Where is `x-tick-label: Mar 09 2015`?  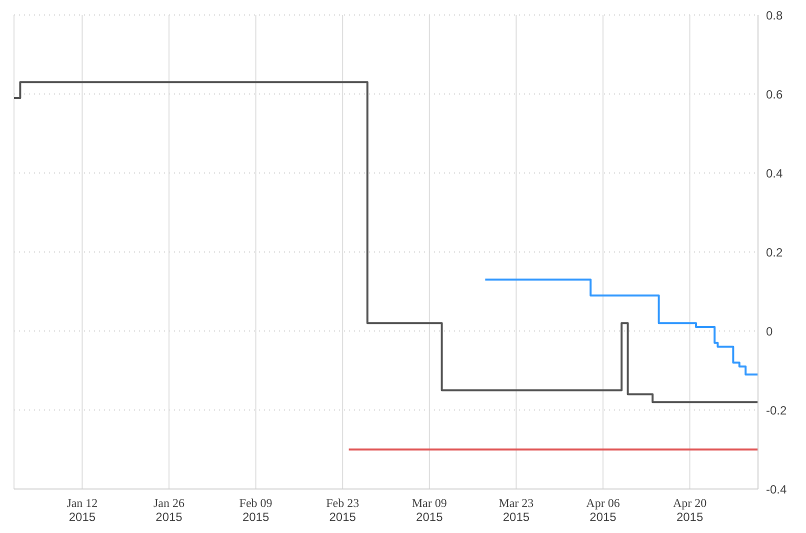
x-tick-label: Mar 09 2015 is located at coordinates (429, 510).